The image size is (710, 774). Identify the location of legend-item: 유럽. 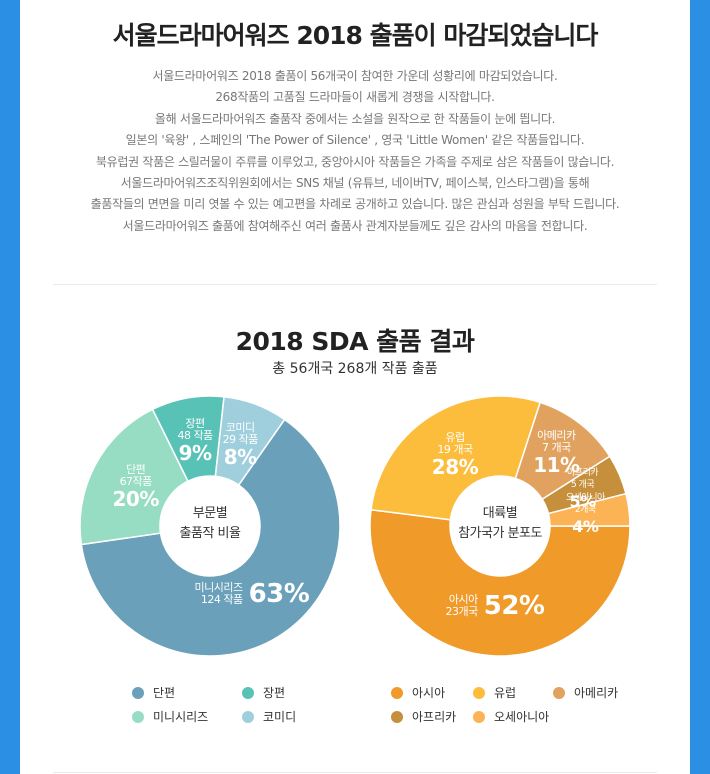
(494, 692).